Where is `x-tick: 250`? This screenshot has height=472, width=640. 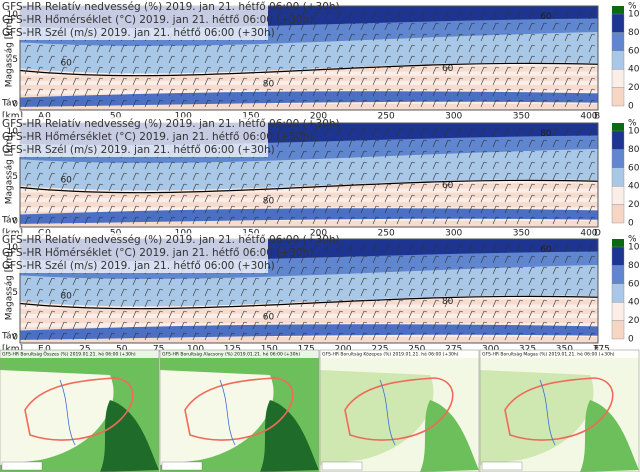
x-tick: 250 is located at coordinates (386, 117).